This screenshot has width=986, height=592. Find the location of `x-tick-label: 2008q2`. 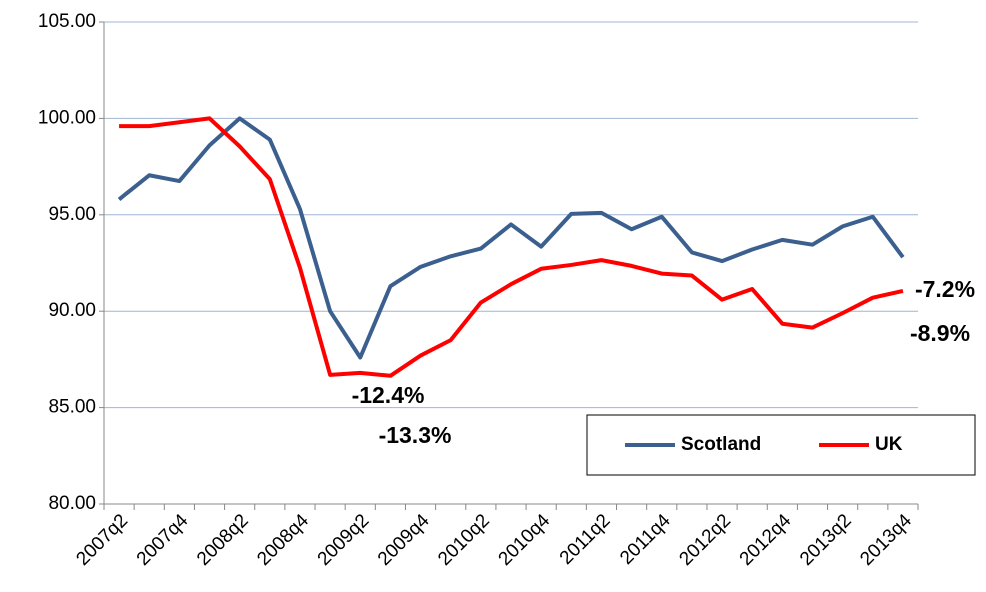

x-tick-label: 2008q2 is located at coordinates (223, 540).